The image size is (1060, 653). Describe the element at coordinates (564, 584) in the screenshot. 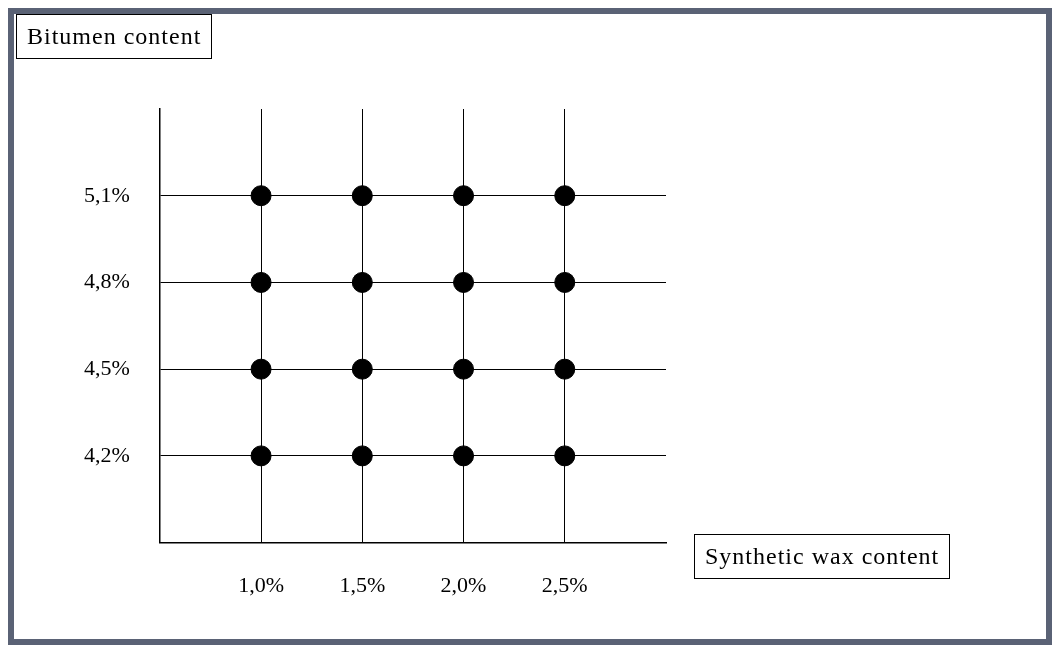

I see `x-tick-label: 2,5%` at that location.